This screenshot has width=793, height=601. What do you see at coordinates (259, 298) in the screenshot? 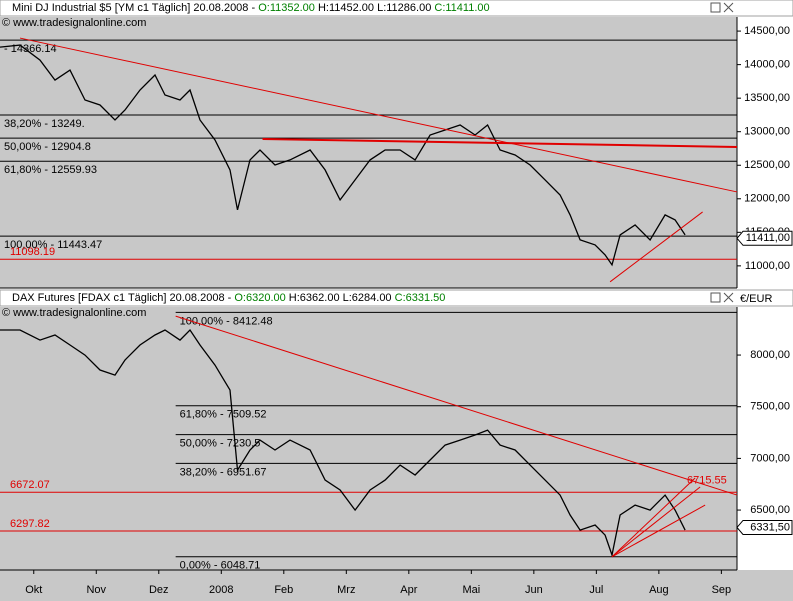
I see `header-ohlc: O:6320.00` at bounding box center [259, 298].